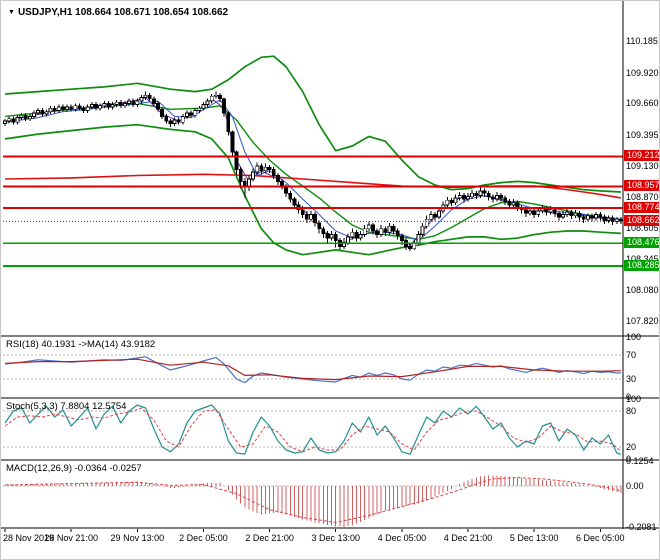  I want to click on symbol-marker-icon: ▼, so click(11, 12).